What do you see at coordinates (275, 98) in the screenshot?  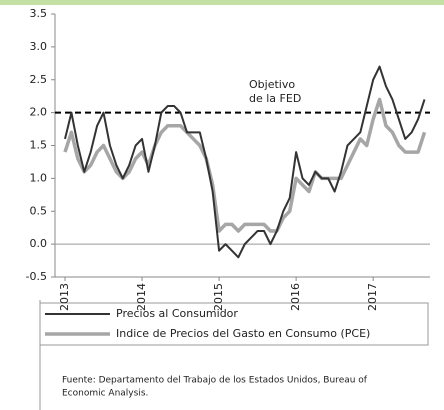 I see `annotation: de la FED` at bounding box center [275, 98].